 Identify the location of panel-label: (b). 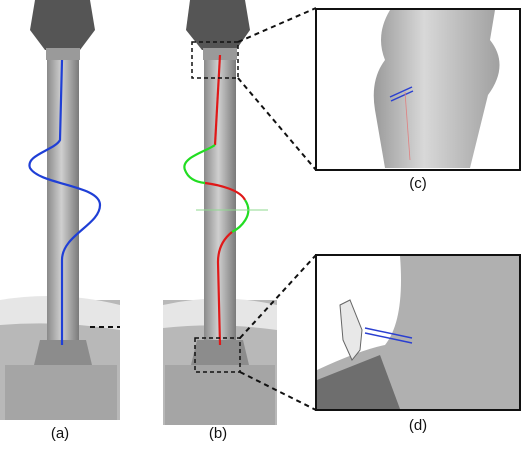
(218, 433).